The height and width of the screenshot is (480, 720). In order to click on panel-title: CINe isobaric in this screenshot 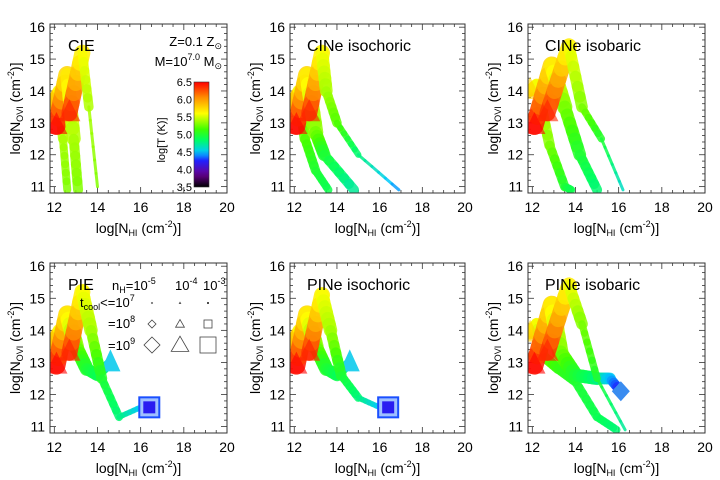, I will do `click(593, 46)`.